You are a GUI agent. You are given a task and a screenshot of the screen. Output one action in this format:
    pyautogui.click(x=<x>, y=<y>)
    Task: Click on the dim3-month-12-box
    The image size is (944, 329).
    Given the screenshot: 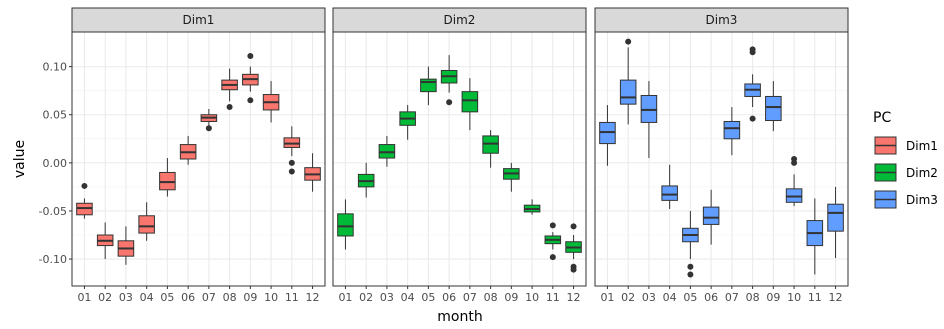 What is the action you would take?
    pyautogui.click(x=835, y=217)
    